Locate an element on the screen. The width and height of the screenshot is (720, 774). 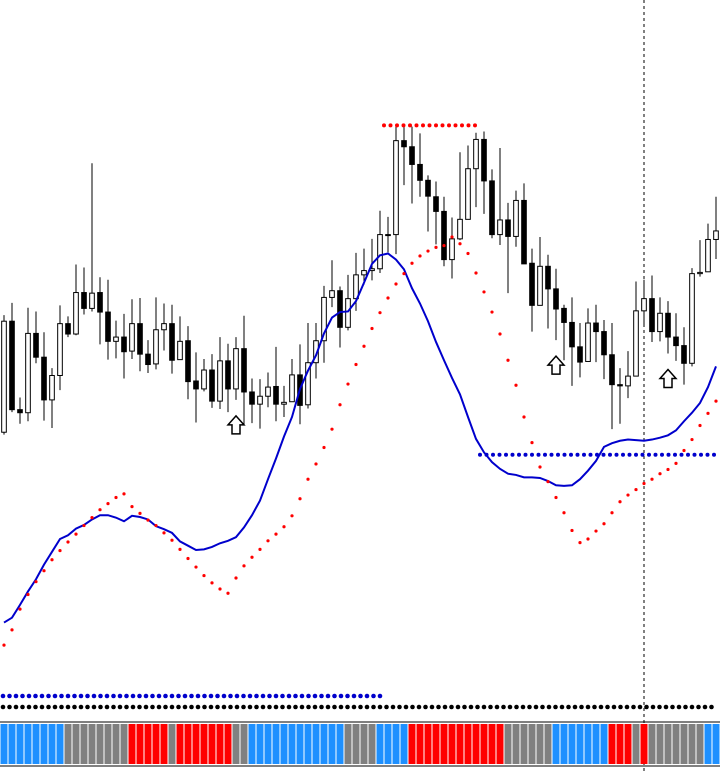
buy-arrow-icon is located at coordinates (236, 424).